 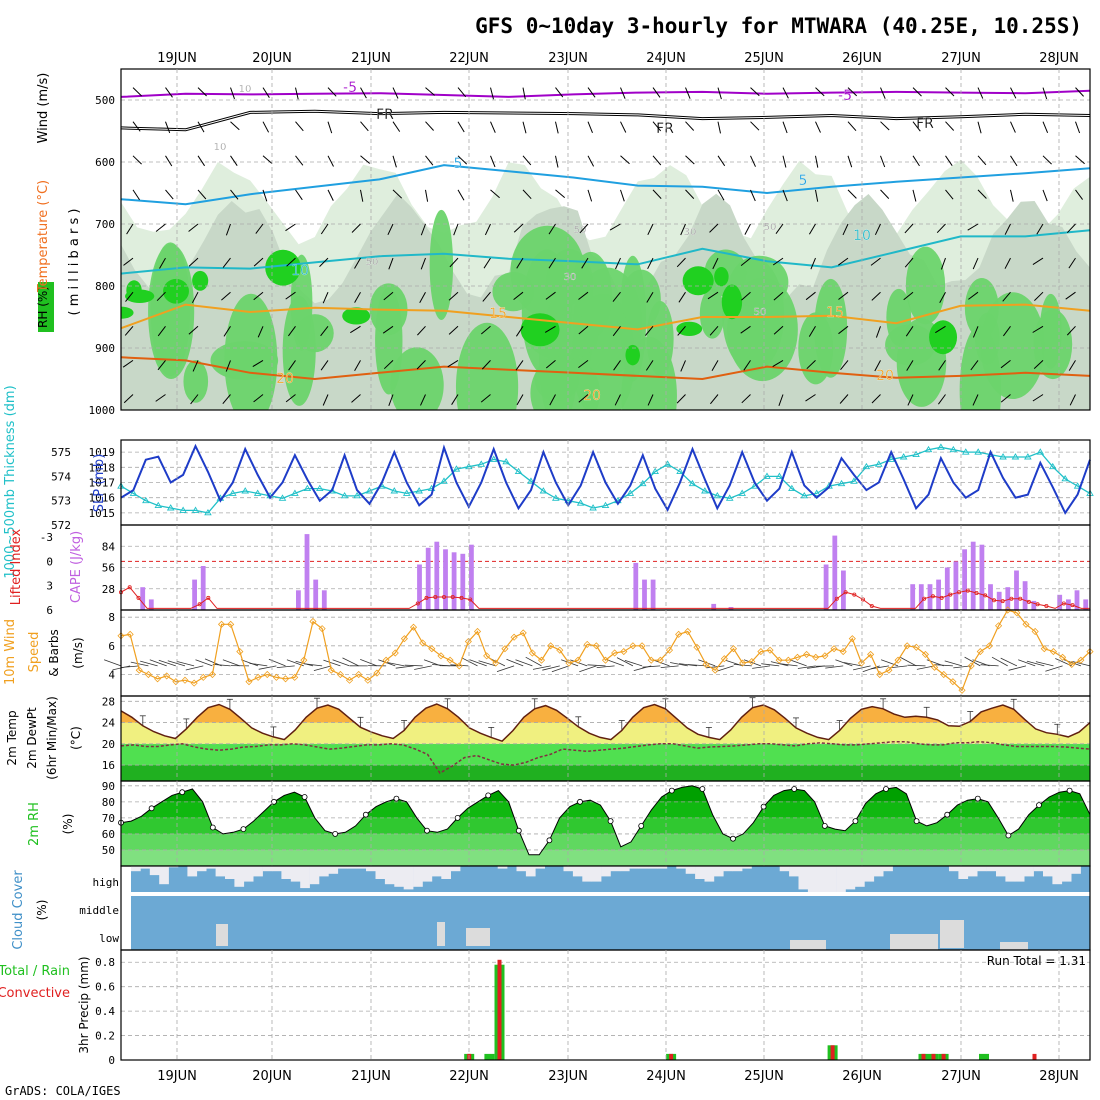 I want to click on li-marker, so click(x=1011, y=598).